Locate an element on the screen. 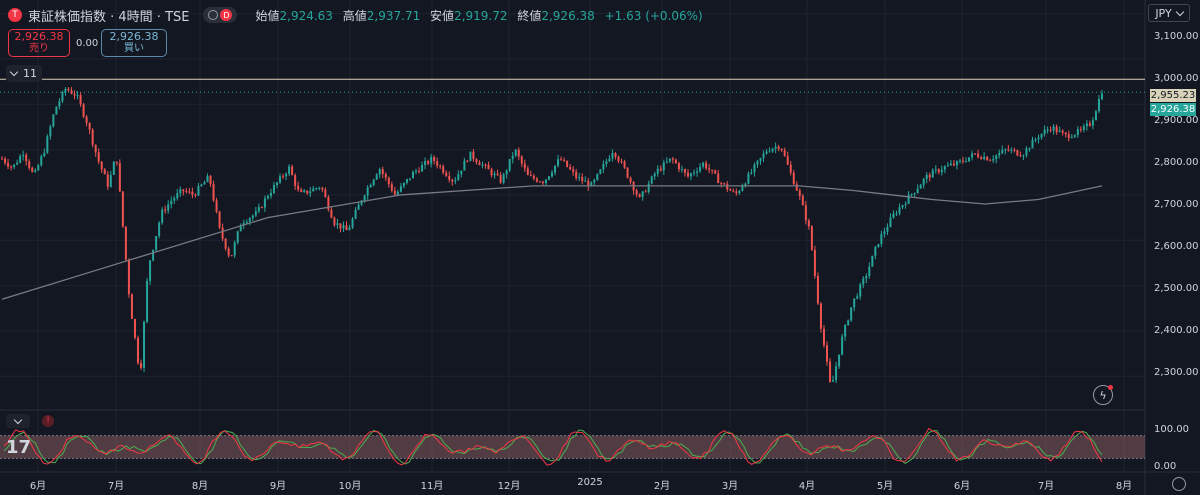 Image resolution: width=1200 pixels, height=495 pixels. spread-value: 0.00 is located at coordinates (87, 43).